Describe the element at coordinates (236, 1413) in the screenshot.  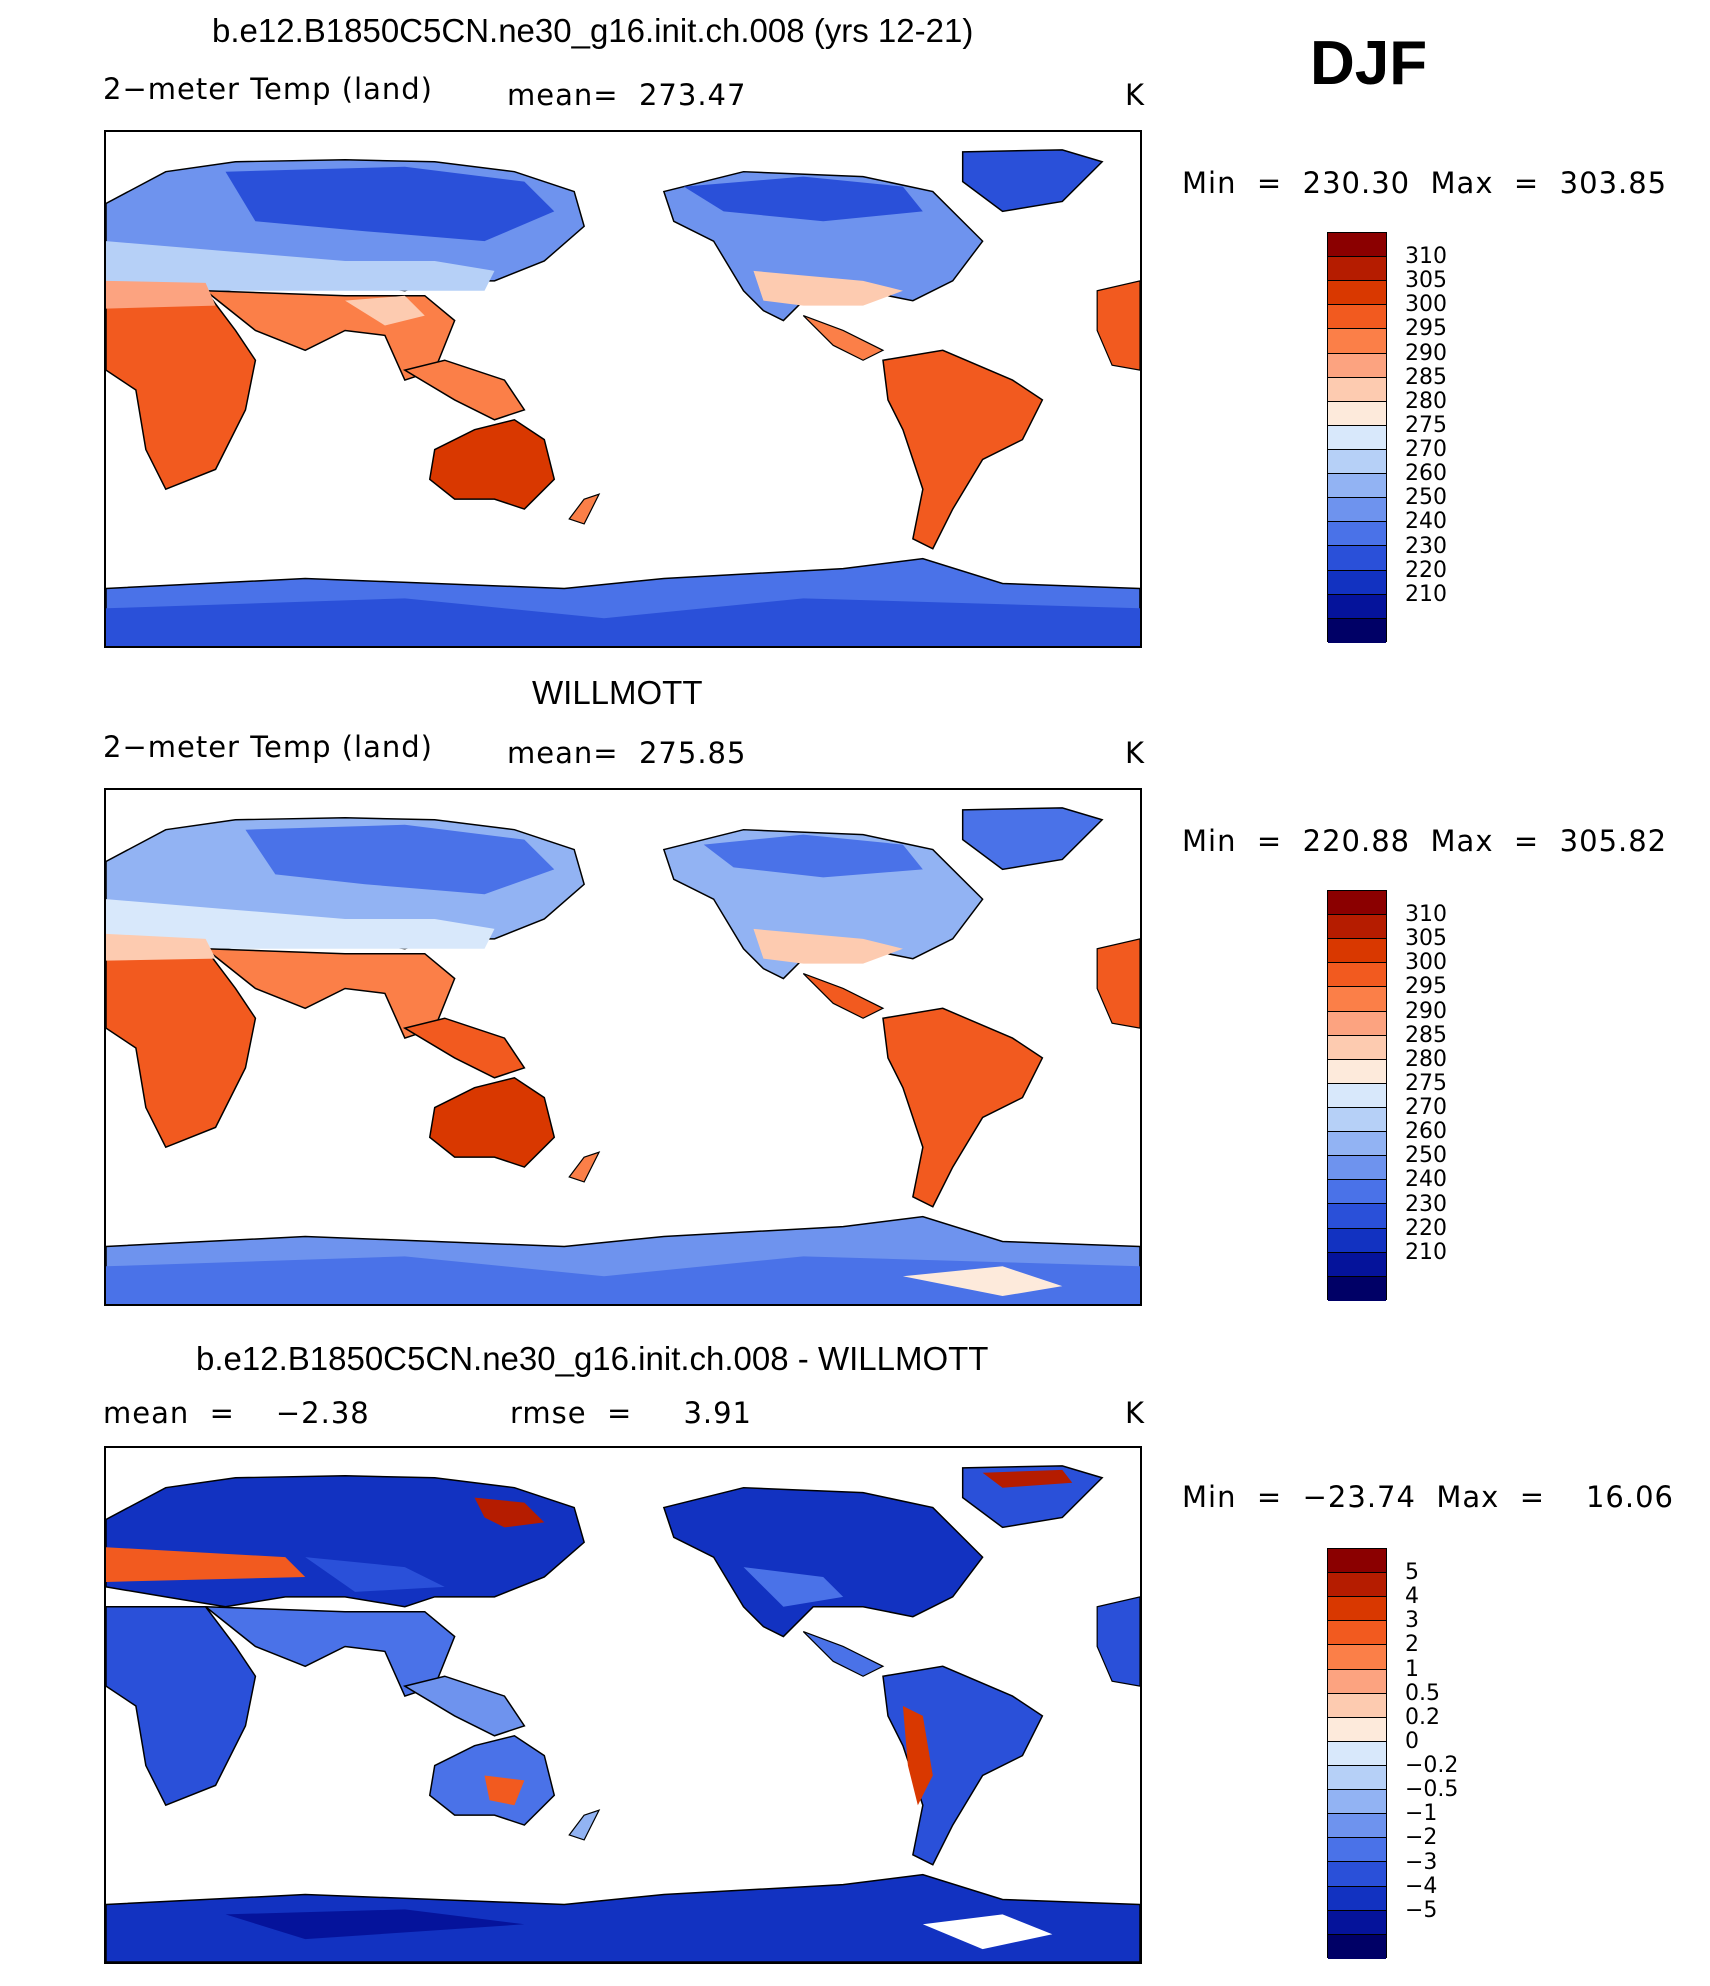
I see `panel3-mean-label: mean = −2.38` at that location.